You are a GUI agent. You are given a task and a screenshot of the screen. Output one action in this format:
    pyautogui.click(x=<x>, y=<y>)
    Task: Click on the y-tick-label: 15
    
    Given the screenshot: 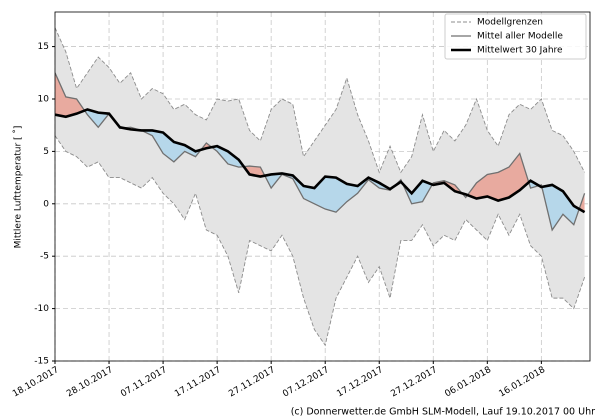 What is the action you would take?
    pyautogui.click(x=43, y=47)
    